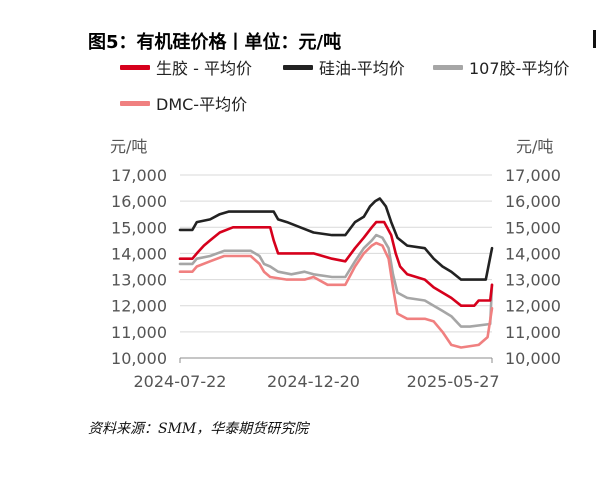 The height and width of the screenshot is (478, 599). What do you see at coordinates (139, 201) in the screenshot?
I see `y-tick-left-6: 16,000` at bounding box center [139, 201].